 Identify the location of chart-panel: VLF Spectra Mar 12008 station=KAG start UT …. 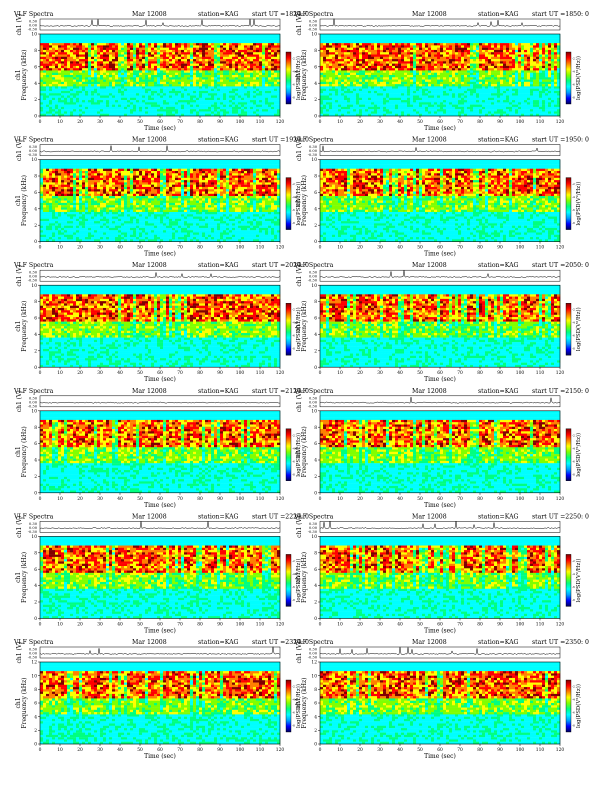
(441, 71).